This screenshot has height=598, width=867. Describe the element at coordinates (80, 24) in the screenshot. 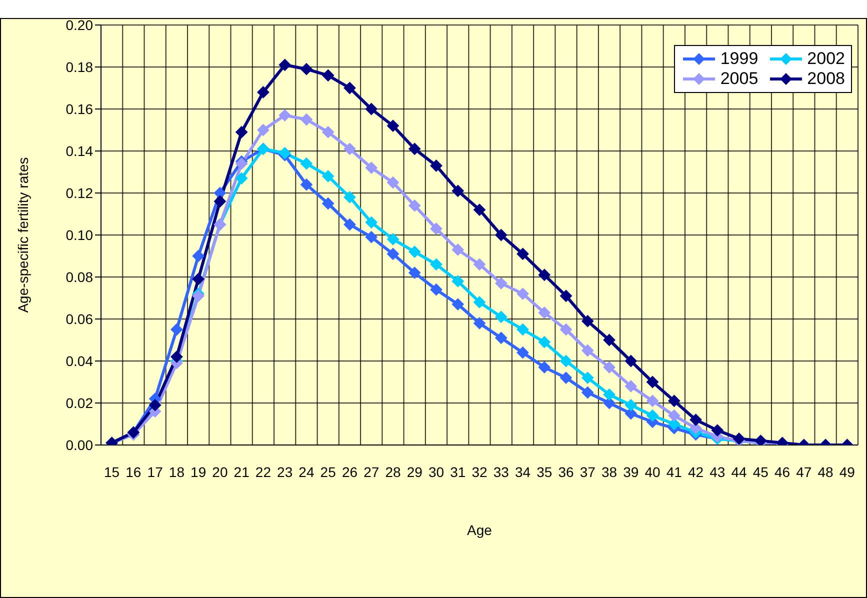

I see `y-tick-label: 0.20` at that location.